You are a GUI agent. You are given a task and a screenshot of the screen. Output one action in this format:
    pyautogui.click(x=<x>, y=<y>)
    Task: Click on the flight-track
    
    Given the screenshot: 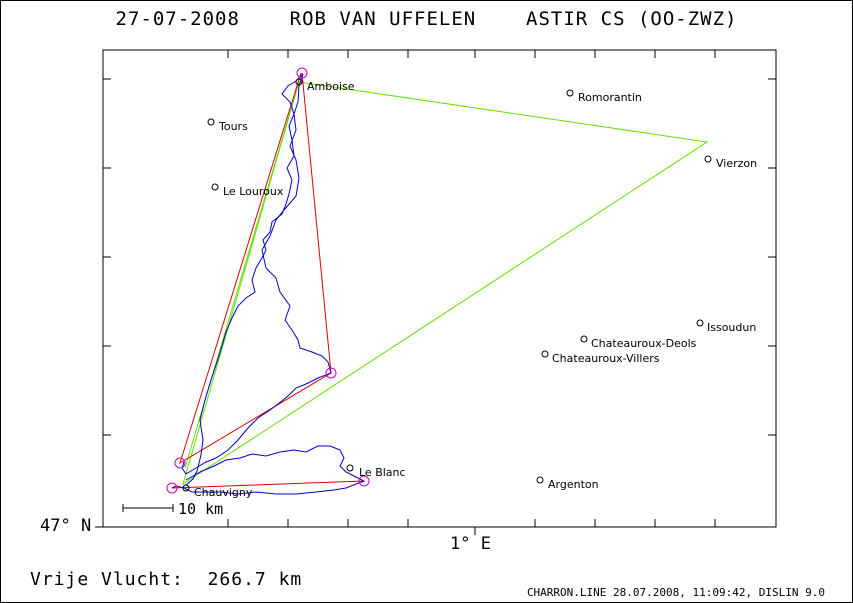 What is the action you would take?
    pyautogui.click(x=244, y=279)
    